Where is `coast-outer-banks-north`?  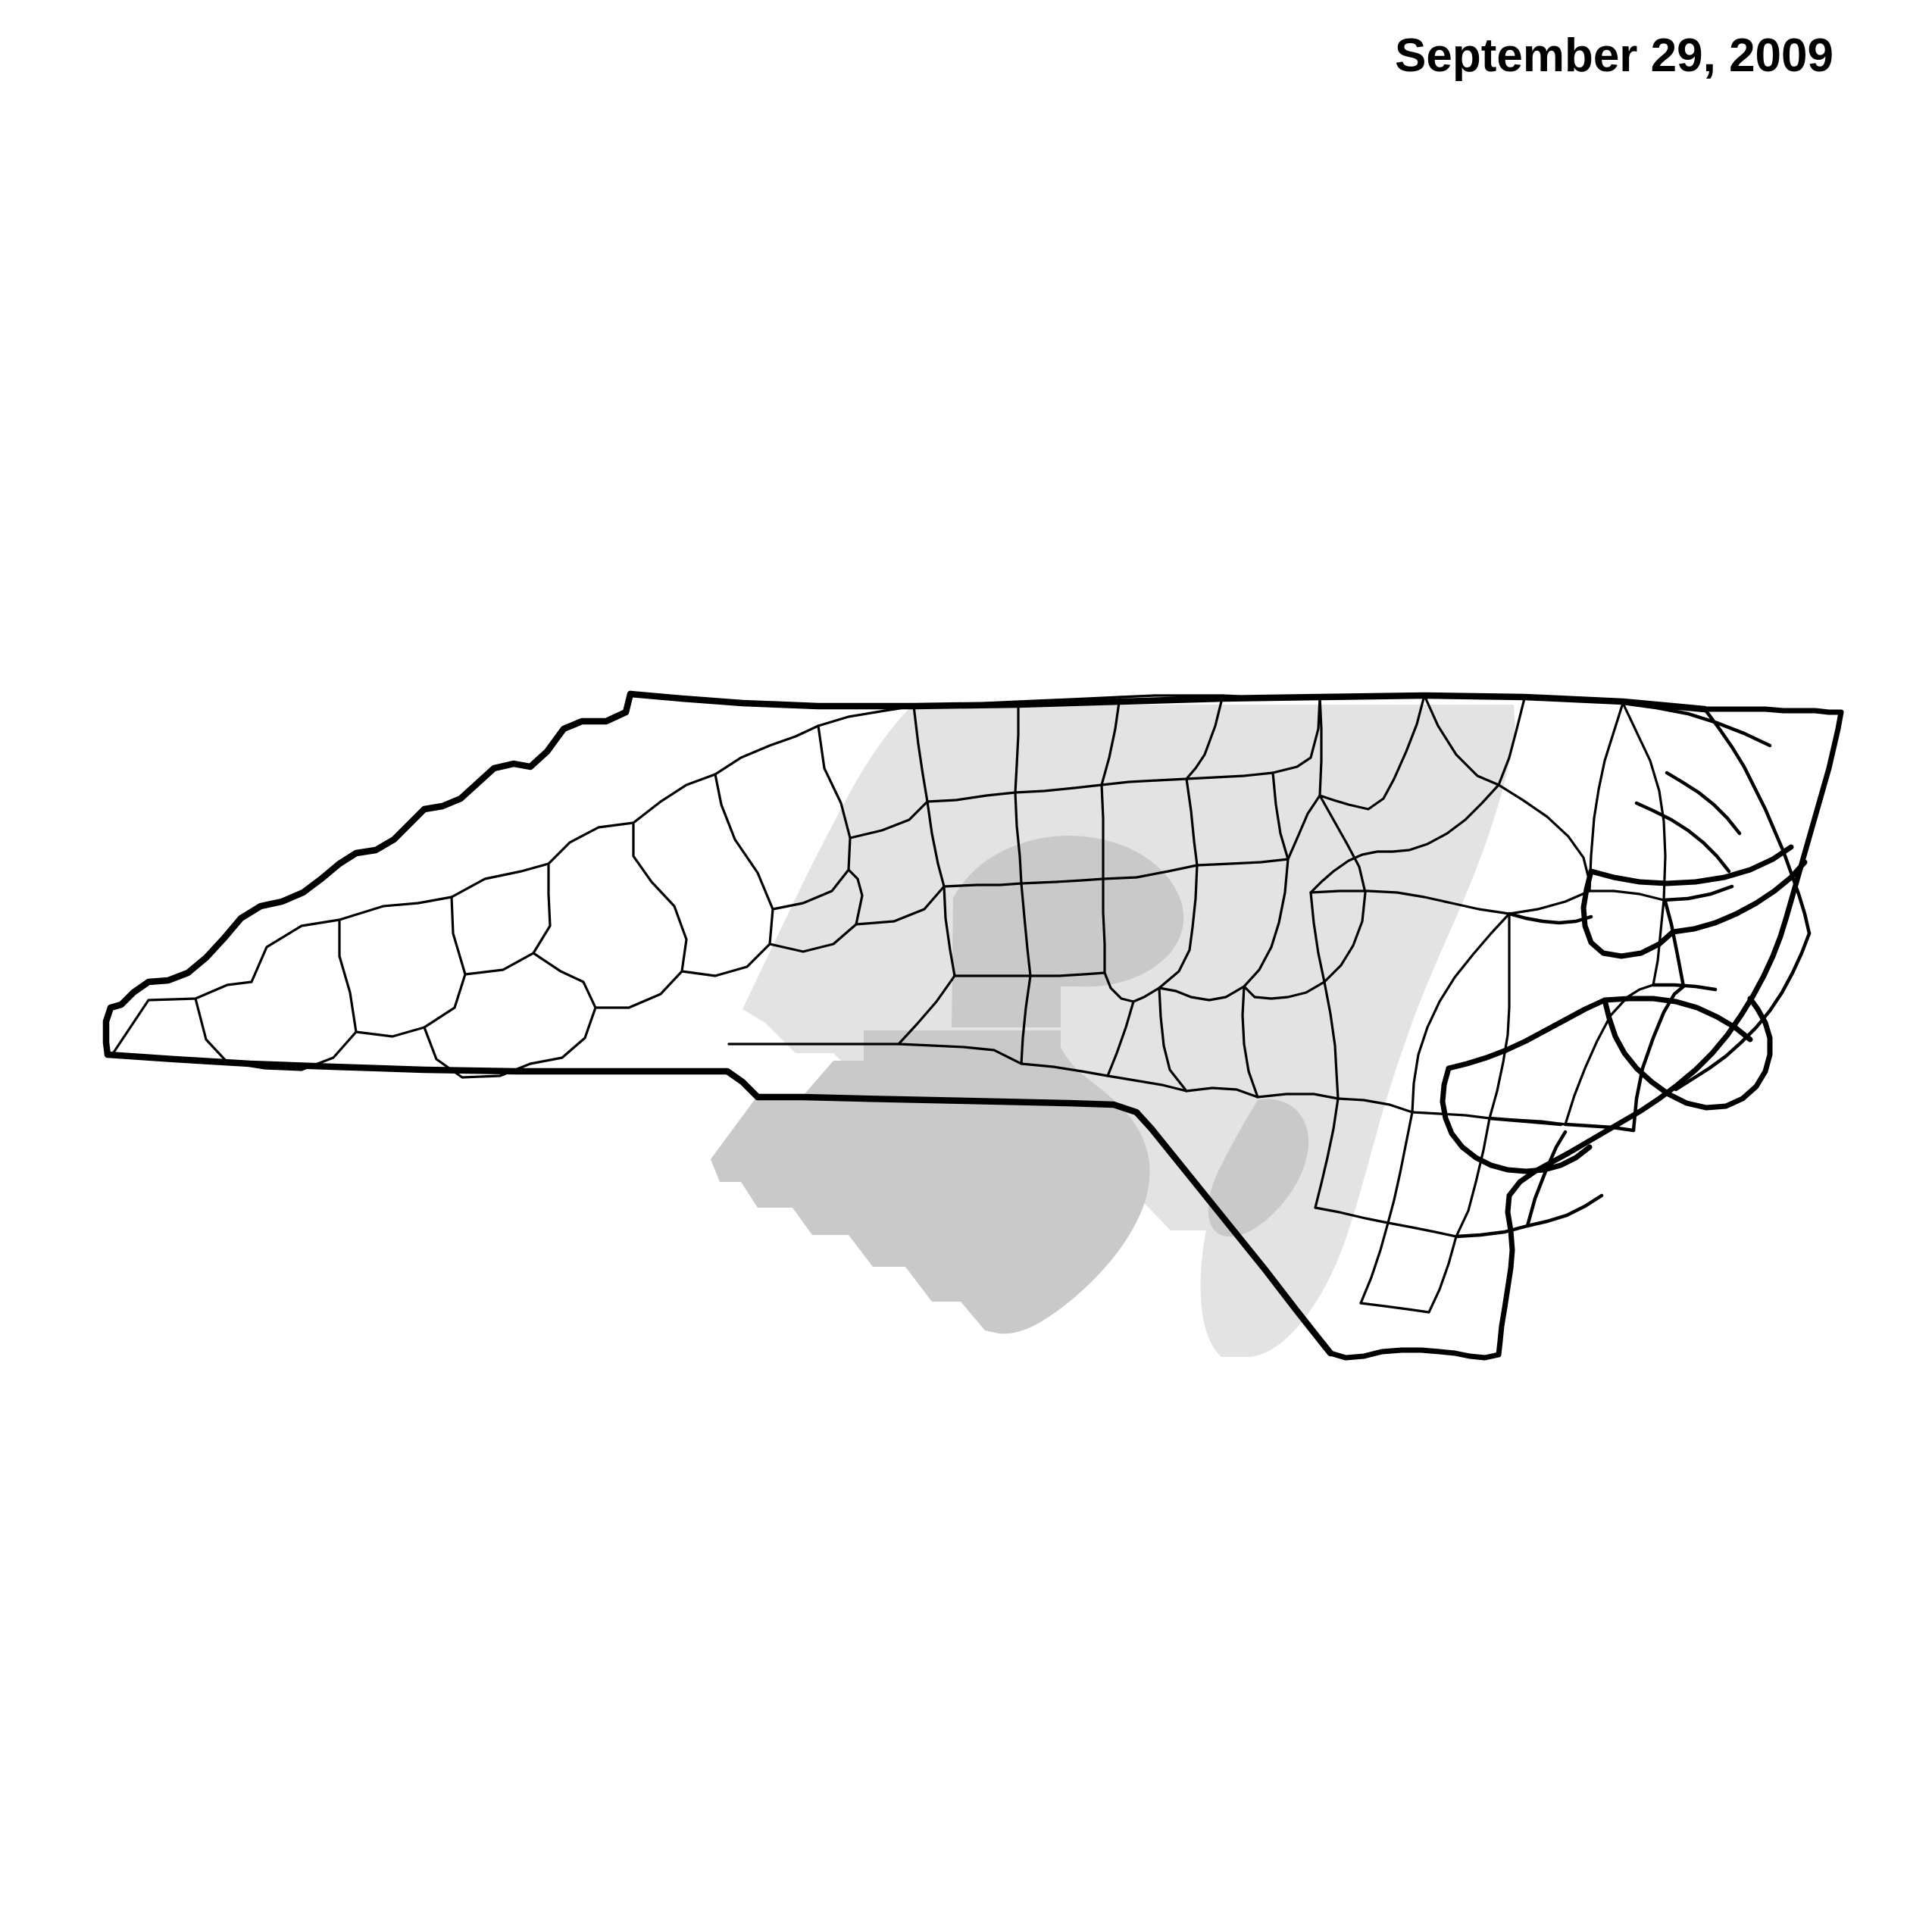
coast-outer-banks-north is located at coordinates (1773, 710).